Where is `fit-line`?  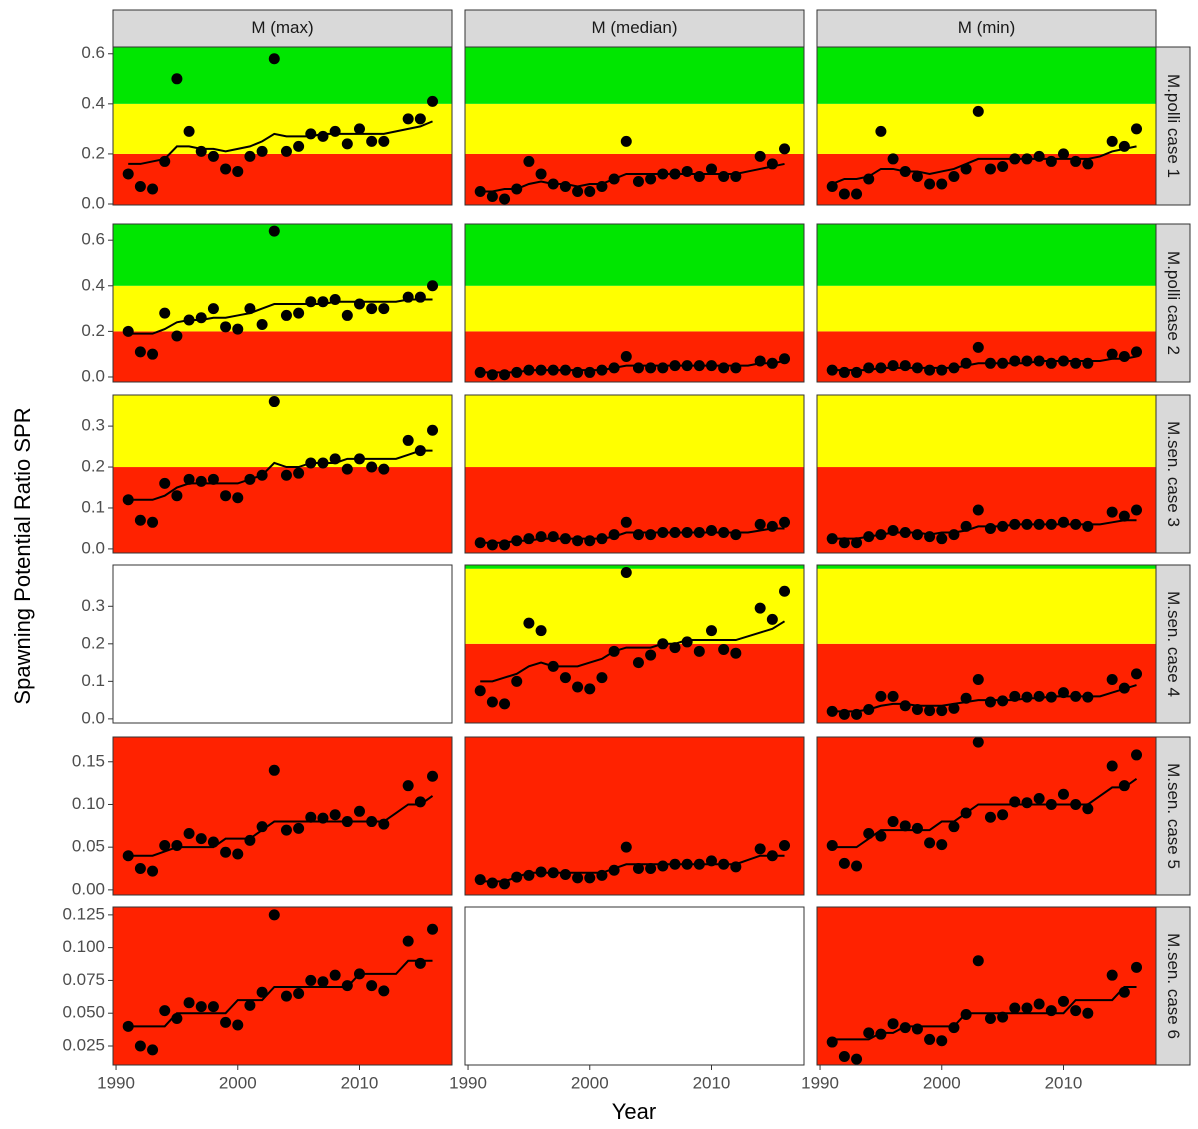 fit-line is located at coordinates (633, 651).